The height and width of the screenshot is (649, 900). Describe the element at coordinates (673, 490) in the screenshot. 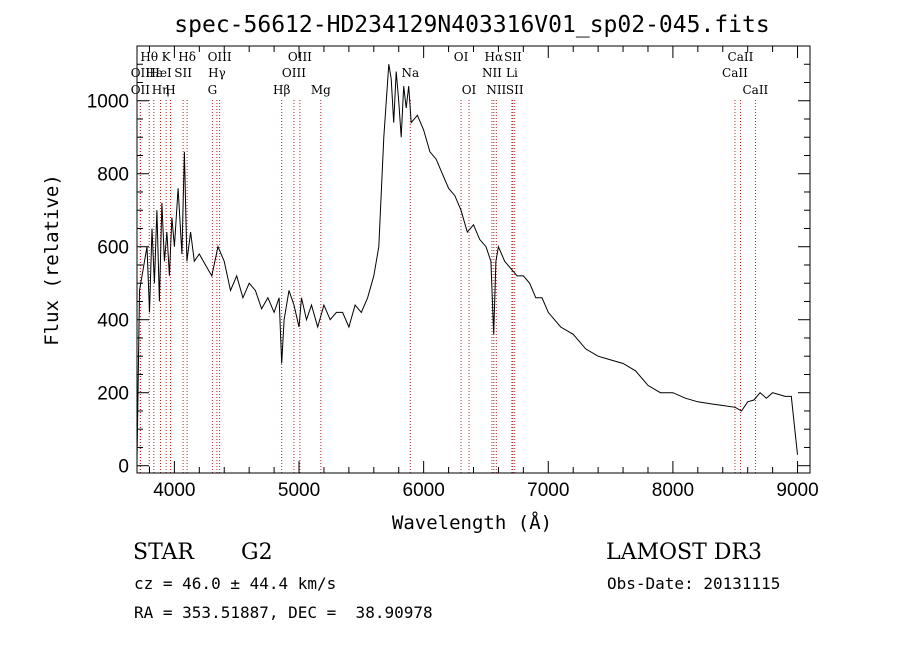

I see `x-tick-label: 8000` at that location.